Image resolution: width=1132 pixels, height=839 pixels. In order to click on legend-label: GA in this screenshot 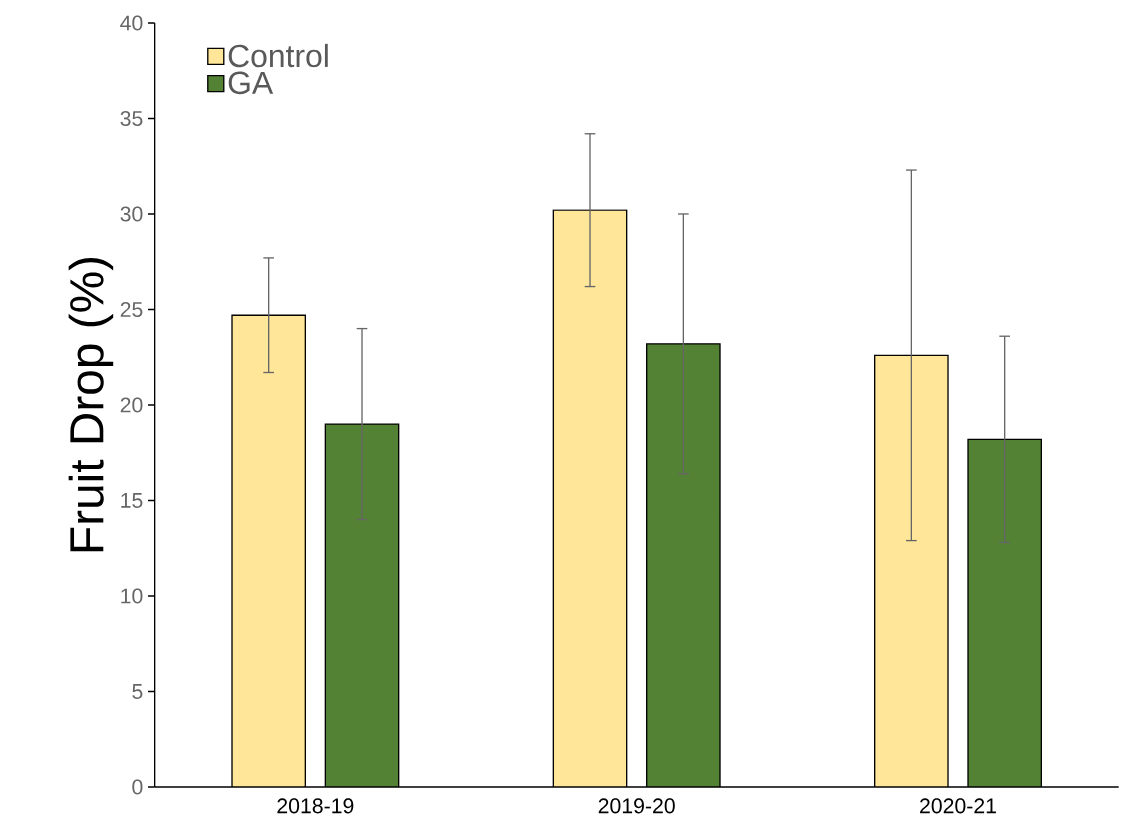, I will do `click(251, 83)`.